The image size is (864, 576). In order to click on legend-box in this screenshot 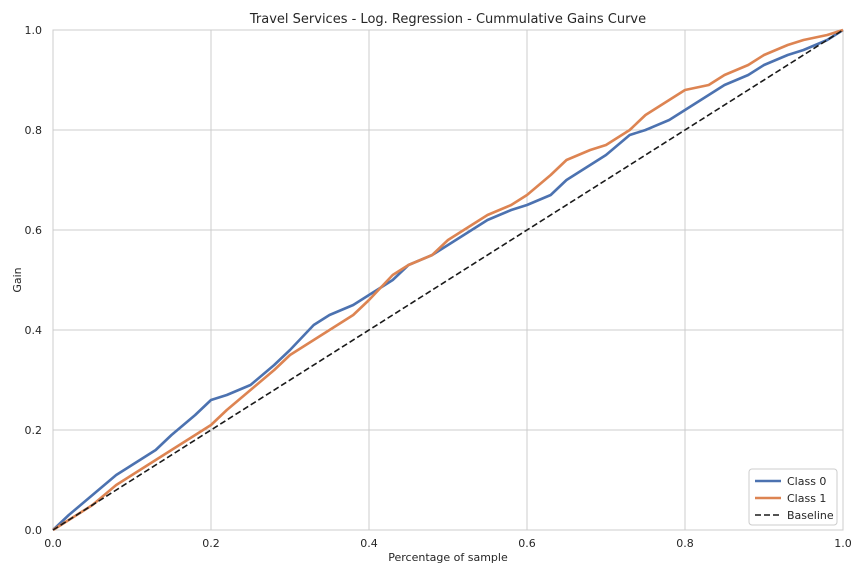, I will do `click(793, 497)`.